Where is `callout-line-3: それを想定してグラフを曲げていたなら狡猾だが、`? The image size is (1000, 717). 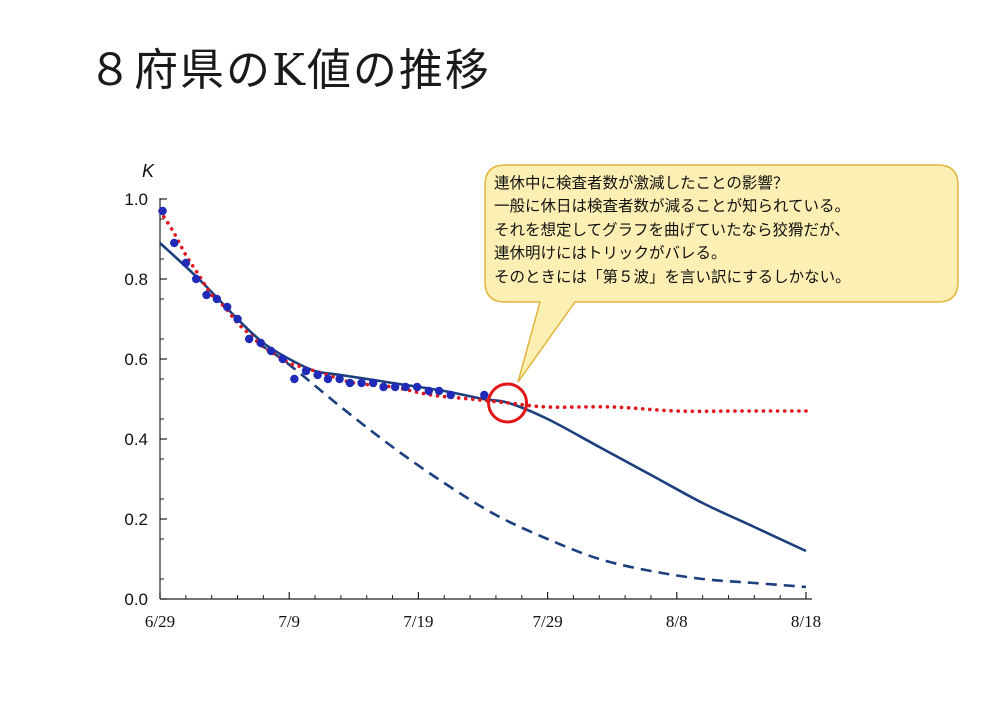
callout-line-3: それを想定してグラフを曲げていたなら狡猾だが、 is located at coordinates (672, 229).